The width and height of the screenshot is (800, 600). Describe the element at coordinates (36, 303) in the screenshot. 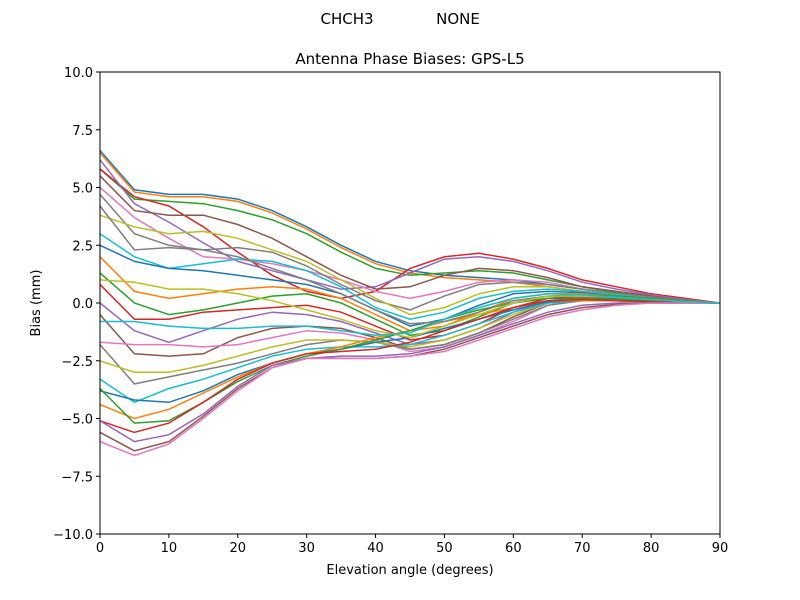

I see `y-axis-label: Bias (mm)` at that location.